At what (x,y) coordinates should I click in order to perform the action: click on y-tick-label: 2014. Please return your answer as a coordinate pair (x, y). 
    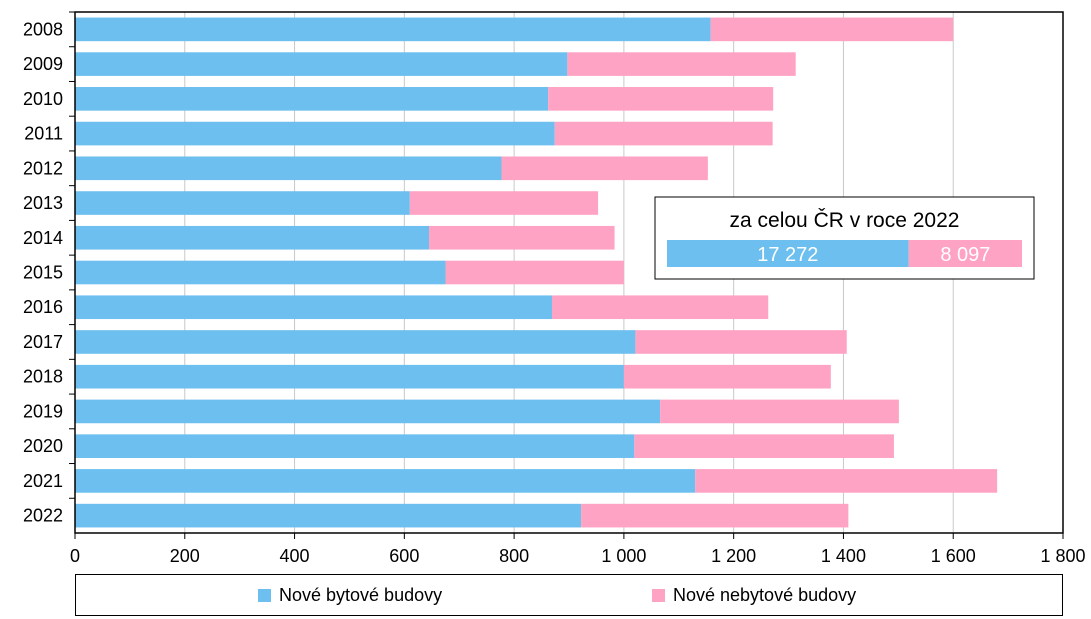
    Looking at the image, I should click on (43, 238).